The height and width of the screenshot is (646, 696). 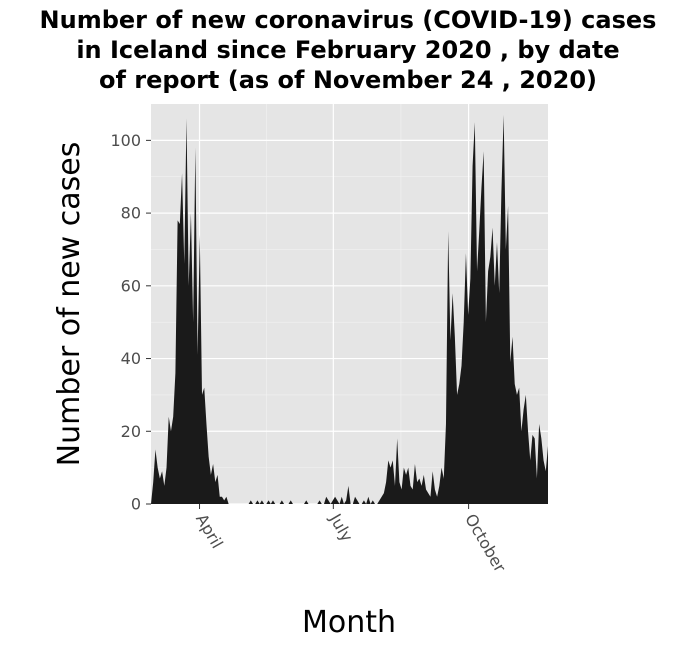 I want to click on y-tick-label: 100, so click(x=125, y=140).